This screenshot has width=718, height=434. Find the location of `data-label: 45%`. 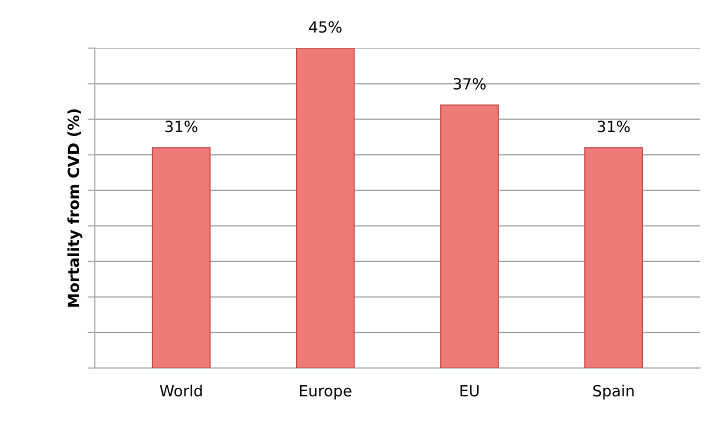

data-label: 45% is located at coordinates (325, 27).